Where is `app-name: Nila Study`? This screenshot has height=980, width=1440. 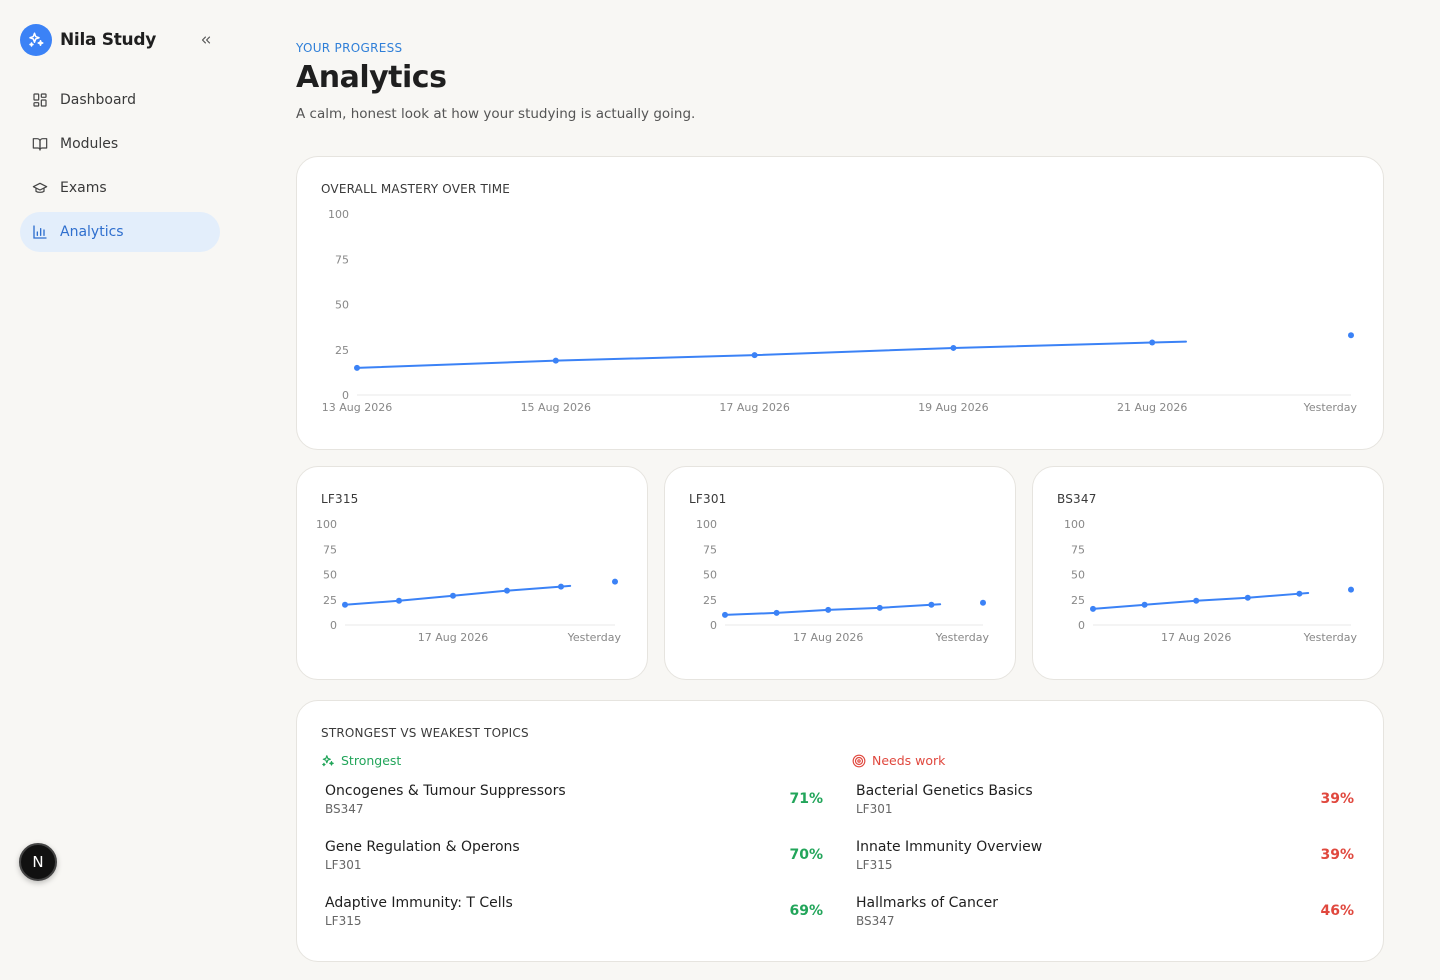 app-name: Nila Study is located at coordinates (108, 40).